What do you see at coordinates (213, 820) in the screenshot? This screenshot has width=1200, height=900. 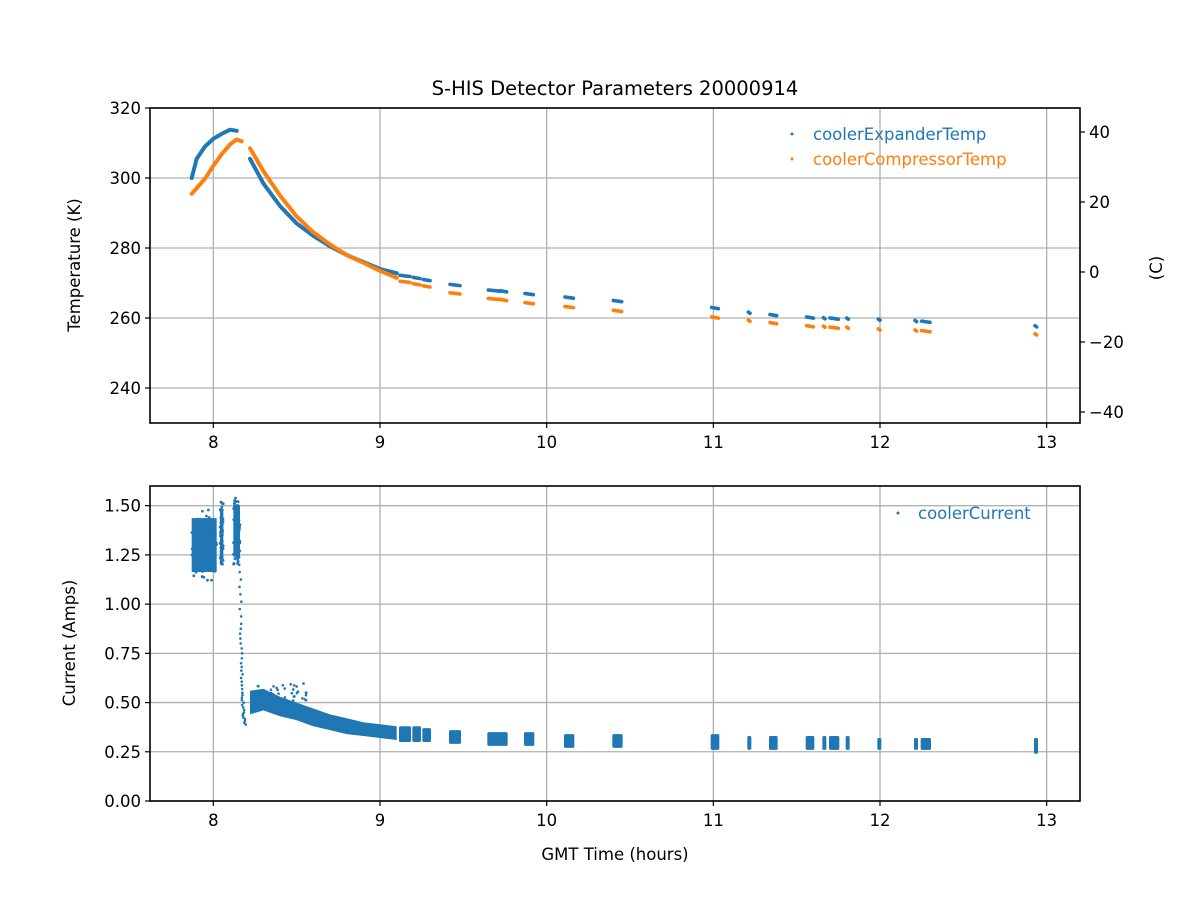 I see `bottom-x-tick-label: 8` at bounding box center [213, 820].